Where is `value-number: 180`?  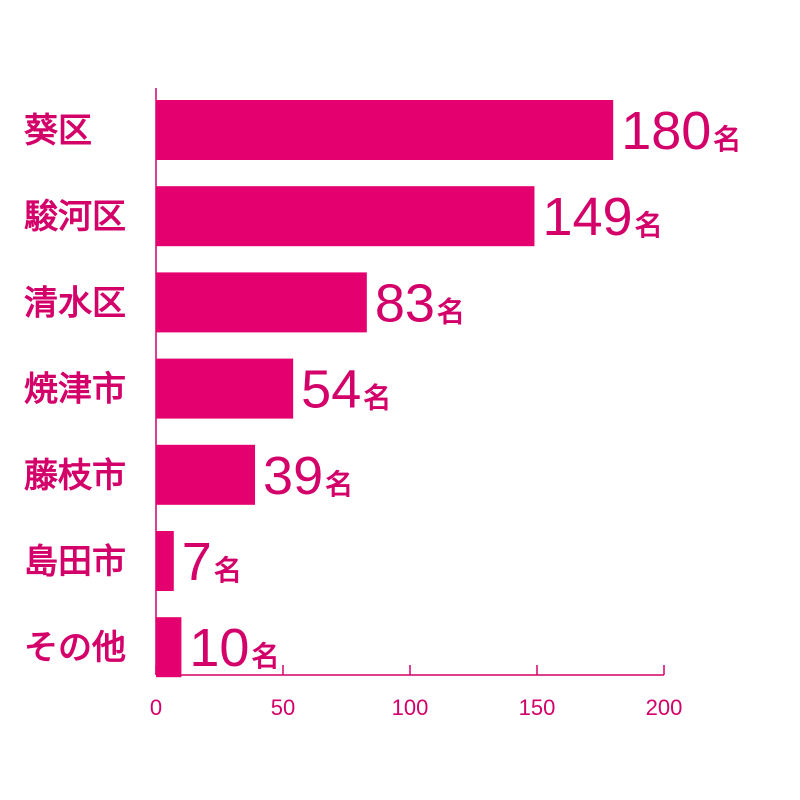 value-number: 180 is located at coordinates (666, 131).